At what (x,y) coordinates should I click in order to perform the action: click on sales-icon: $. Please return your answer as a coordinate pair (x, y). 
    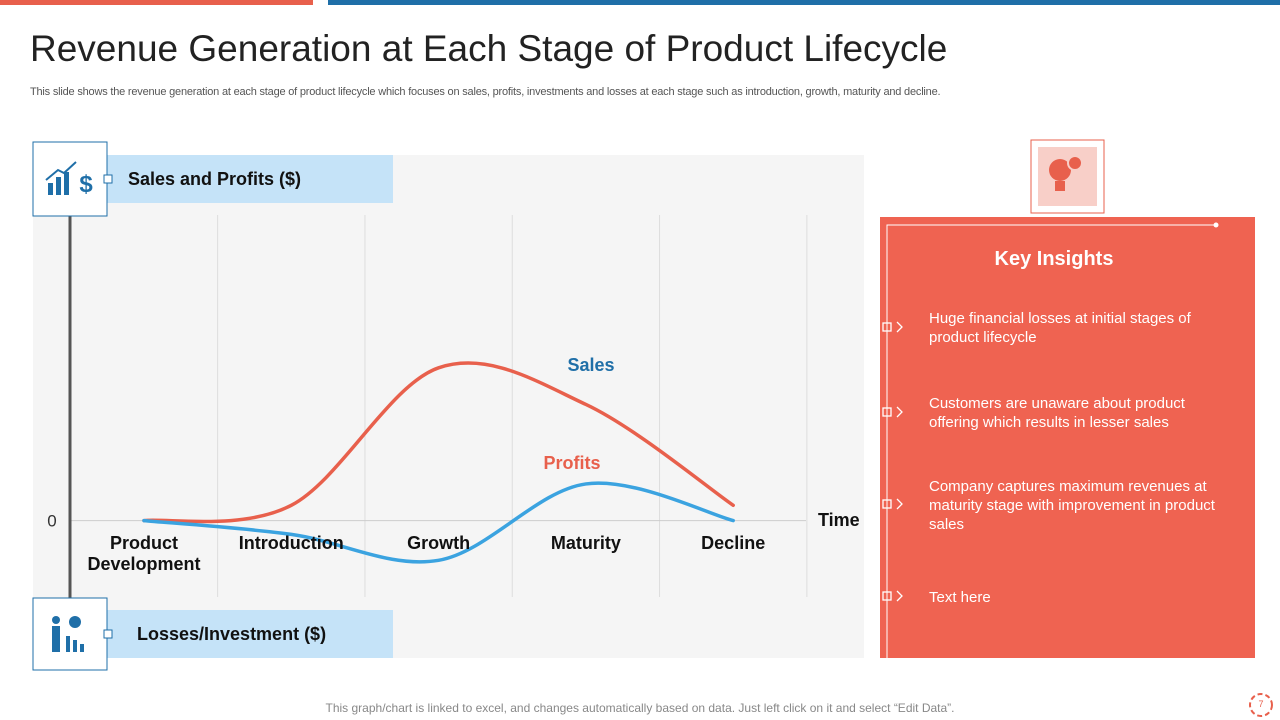
    Looking at the image, I should click on (69, 179).